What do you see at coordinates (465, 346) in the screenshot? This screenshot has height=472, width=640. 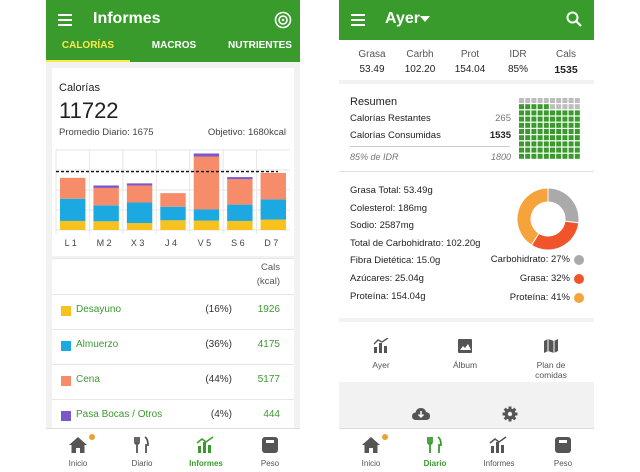 I see `photo-icon` at bounding box center [465, 346].